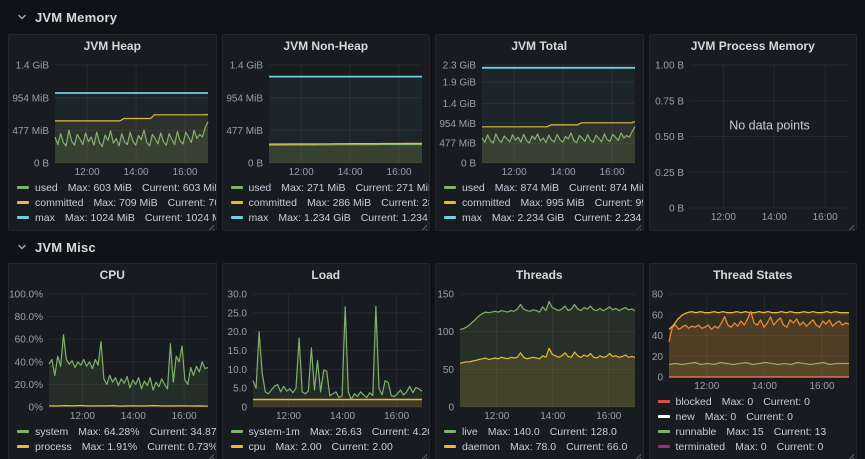  Describe the element at coordinates (36, 408) in the screenshot. I see `y-axis-tick-label: 0%` at that location.